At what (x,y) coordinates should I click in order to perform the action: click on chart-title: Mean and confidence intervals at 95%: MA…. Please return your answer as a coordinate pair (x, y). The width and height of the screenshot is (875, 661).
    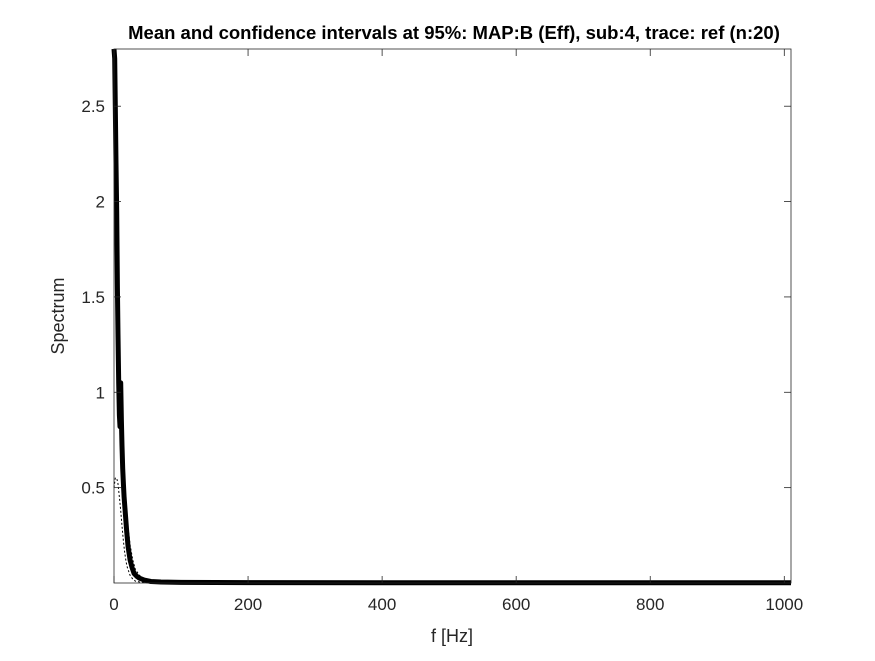
    Looking at the image, I should click on (454, 32).